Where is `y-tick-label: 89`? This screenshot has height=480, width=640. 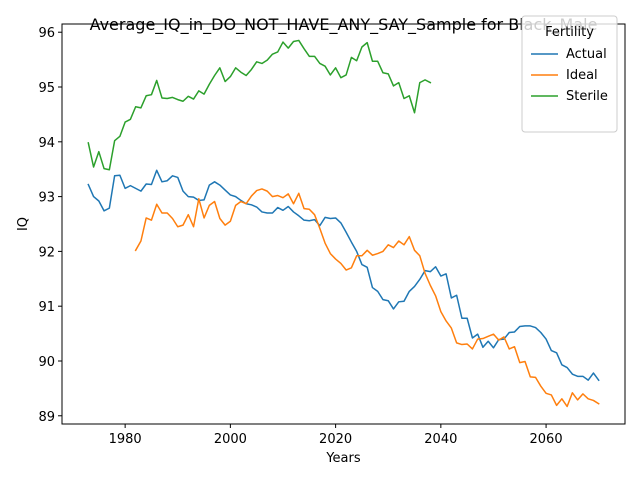 y-tick-label: 89 is located at coordinates (46, 417).